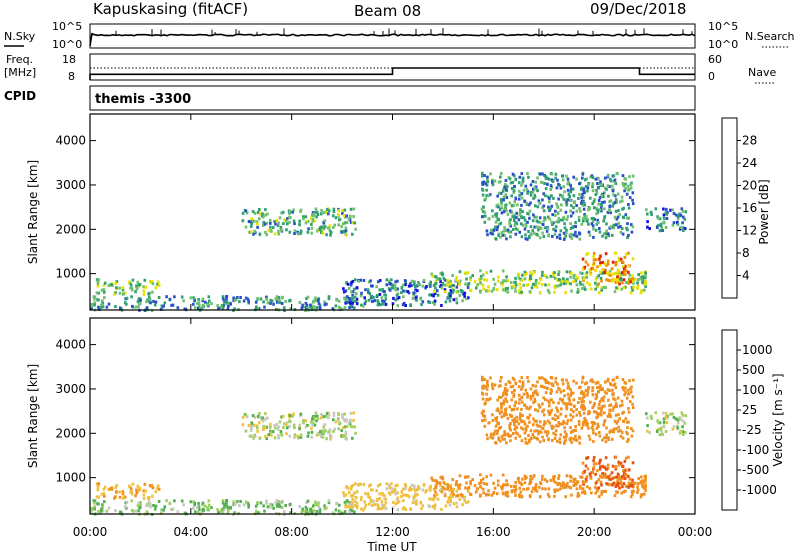 Image resolution: width=800 pixels, height=554 pixels. What do you see at coordinates (715, 59) in the screenshot?
I see `nave-tick-top: 60` at bounding box center [715, 59].